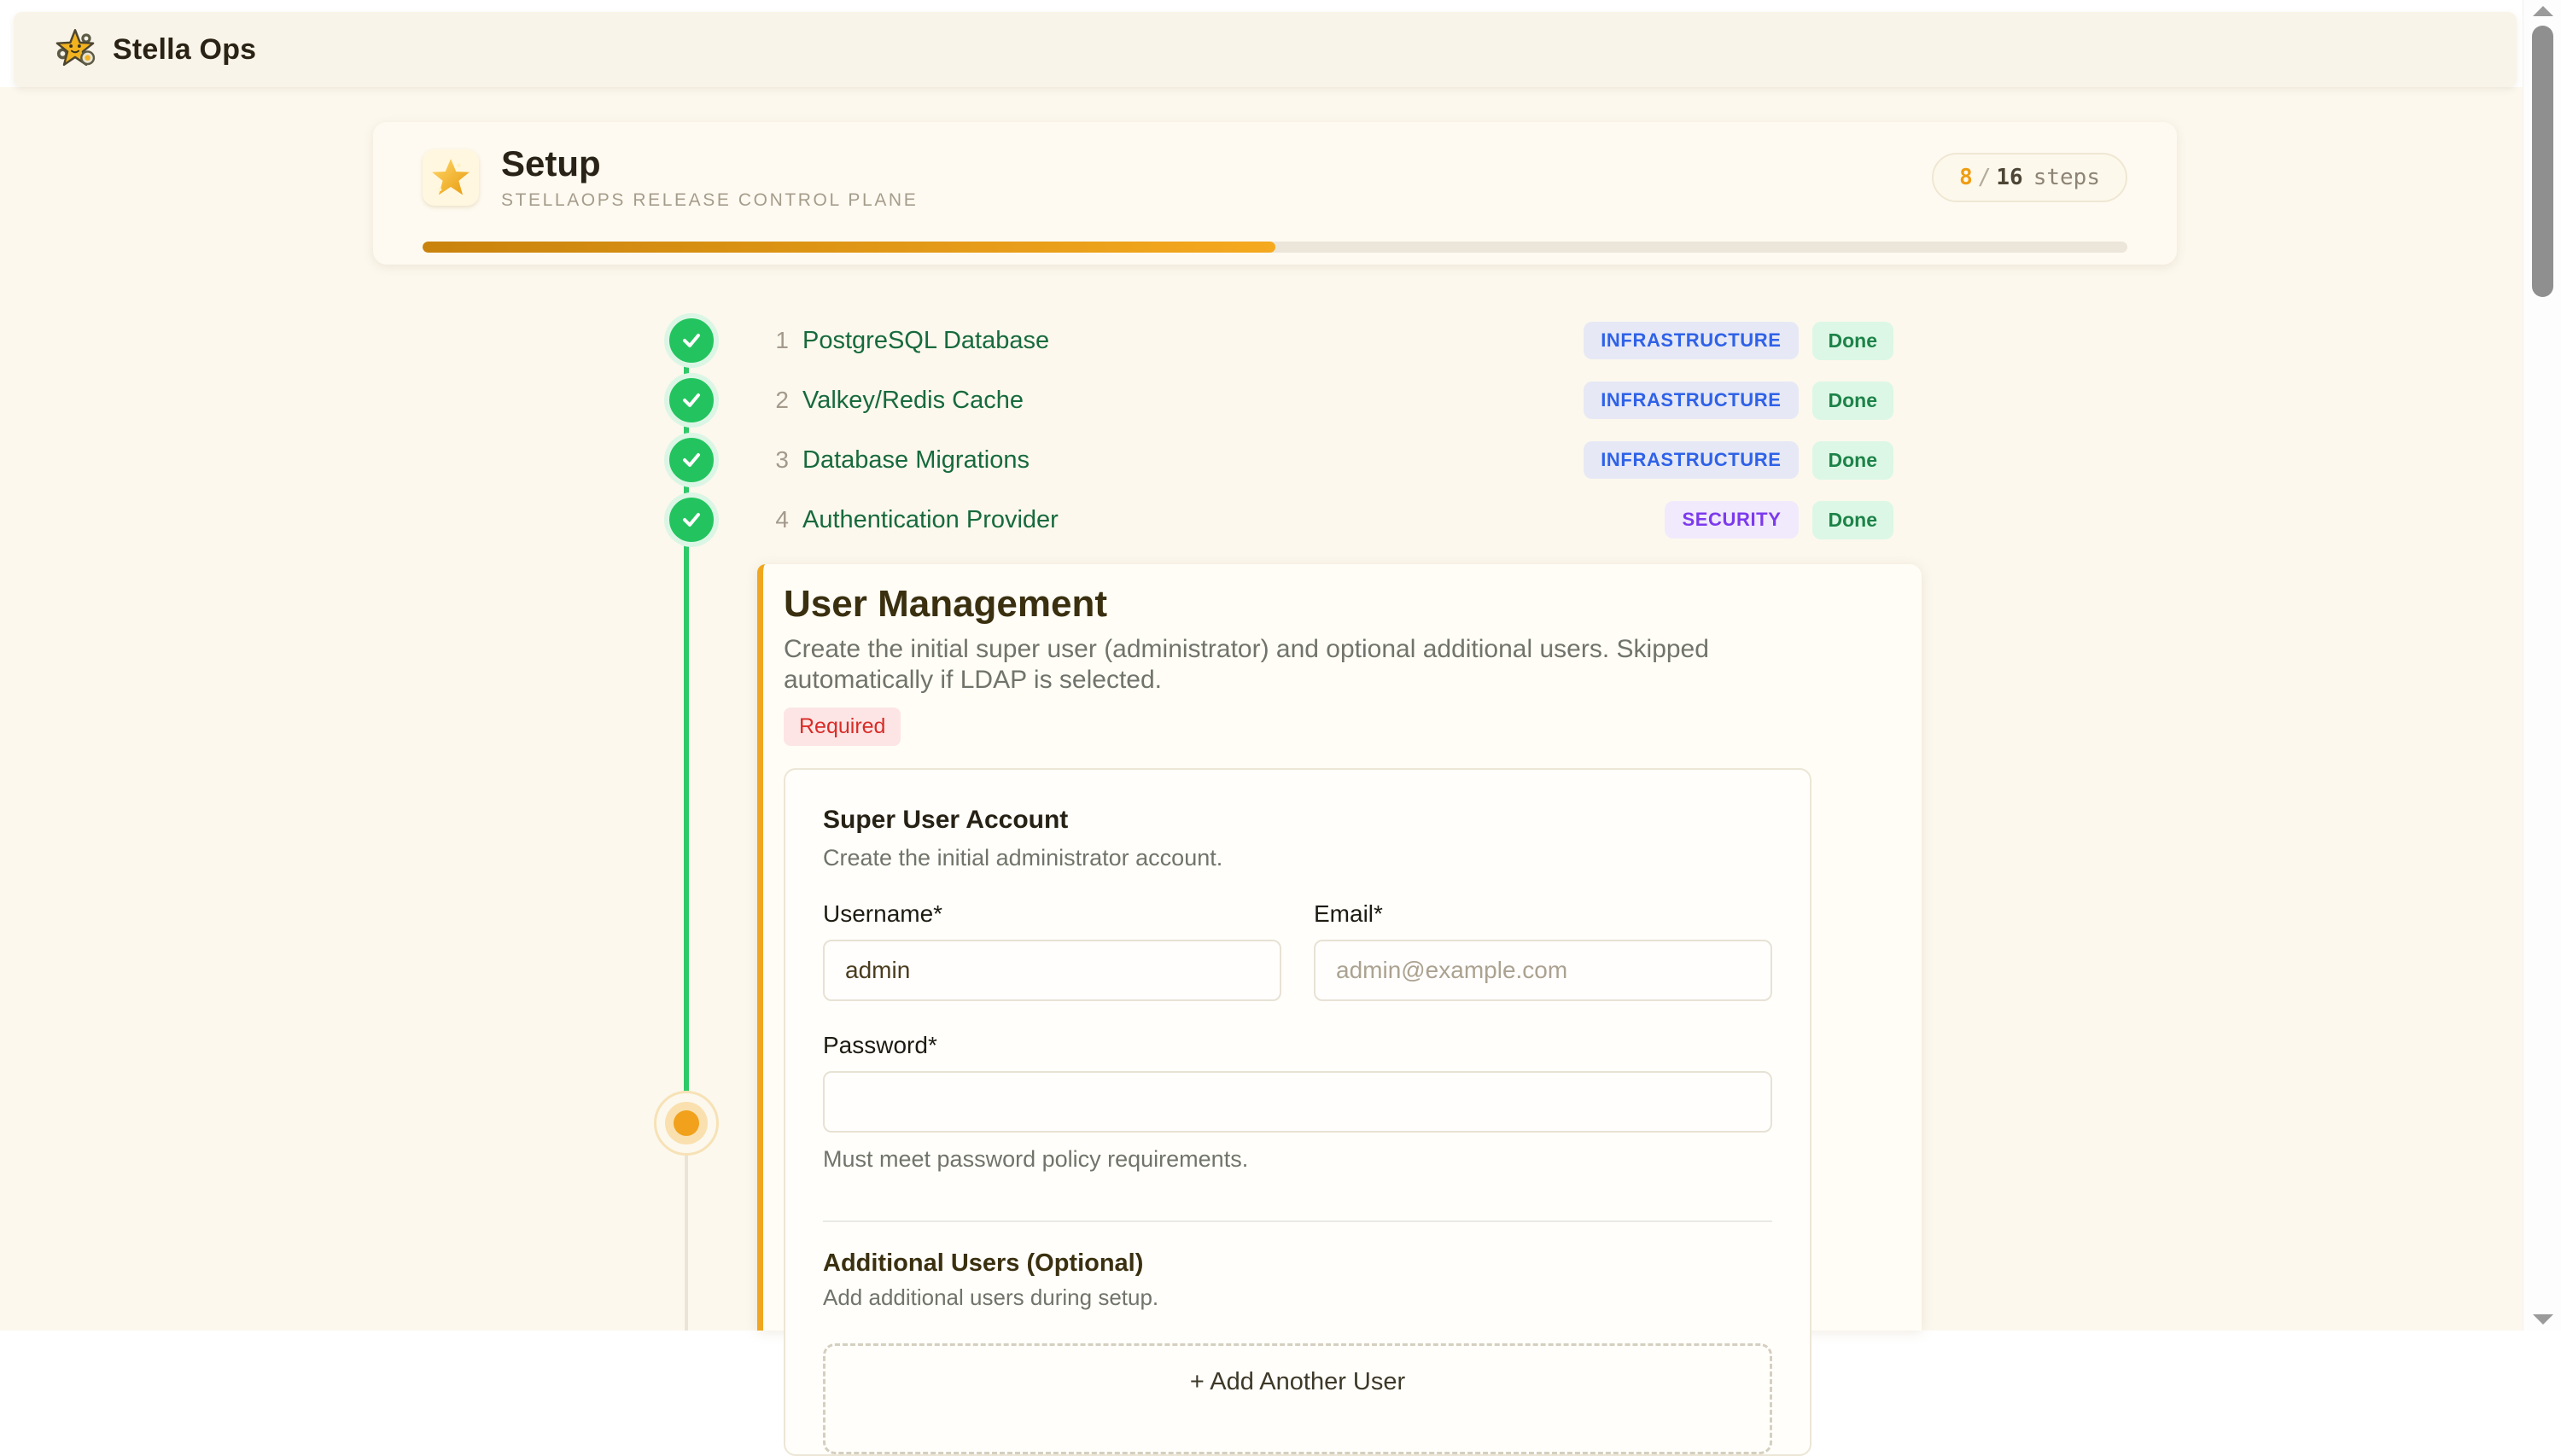  I want to click on setup-progress-track, so click(1275, 247).